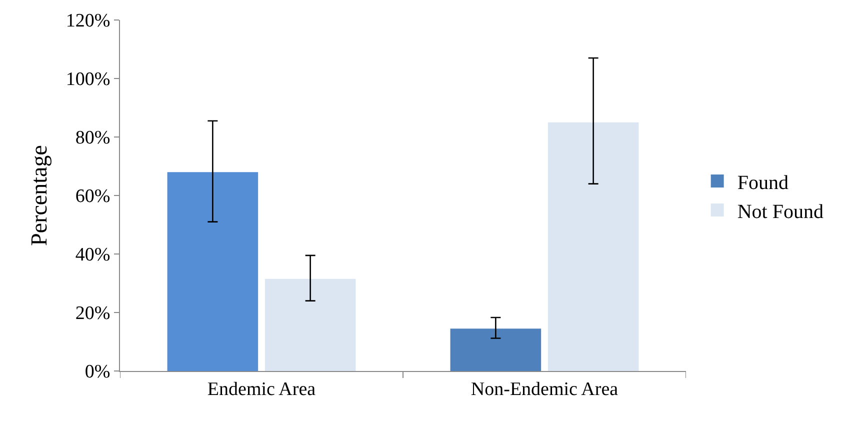 This screenshot has width=866, height=421. What do you see at coordinates (97, 372) in the screenshot?
I see `y-tick-label: 0%` at bounding box center [97, 372].